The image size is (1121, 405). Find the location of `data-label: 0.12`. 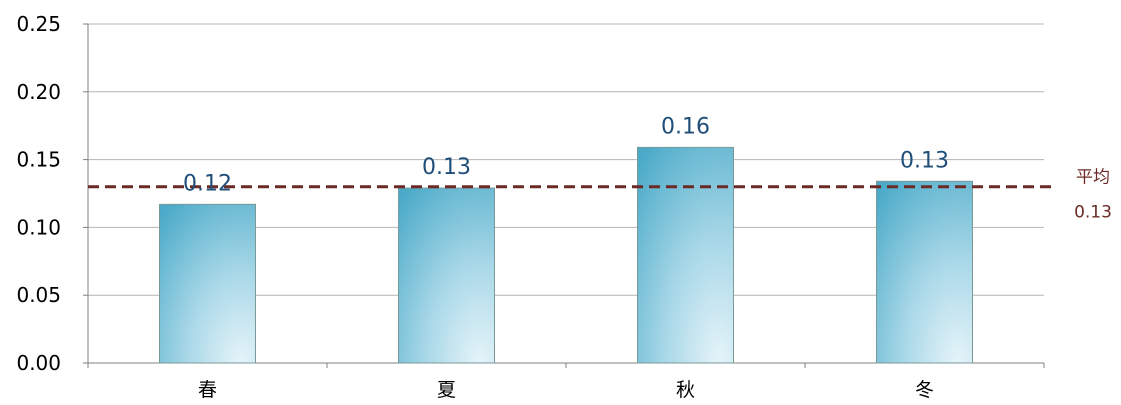

data-label: 0.12 is located at coordinates (207, 183).